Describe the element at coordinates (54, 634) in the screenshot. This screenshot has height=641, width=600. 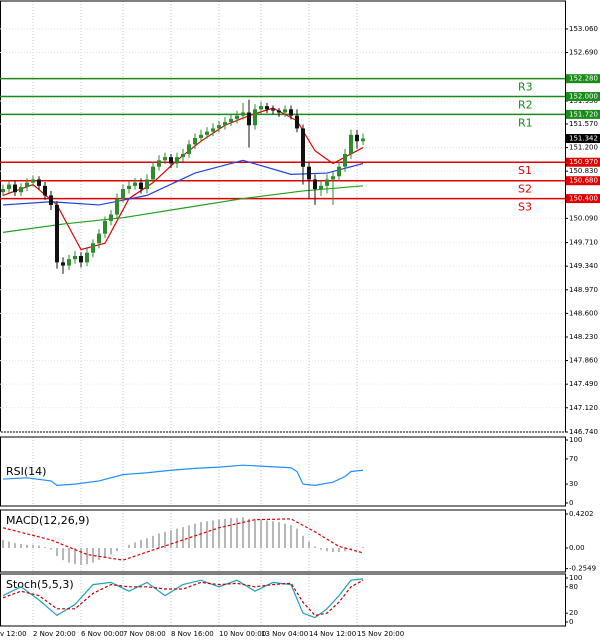
I see `x-tick-label: 2 Nov 20:00` at that location.